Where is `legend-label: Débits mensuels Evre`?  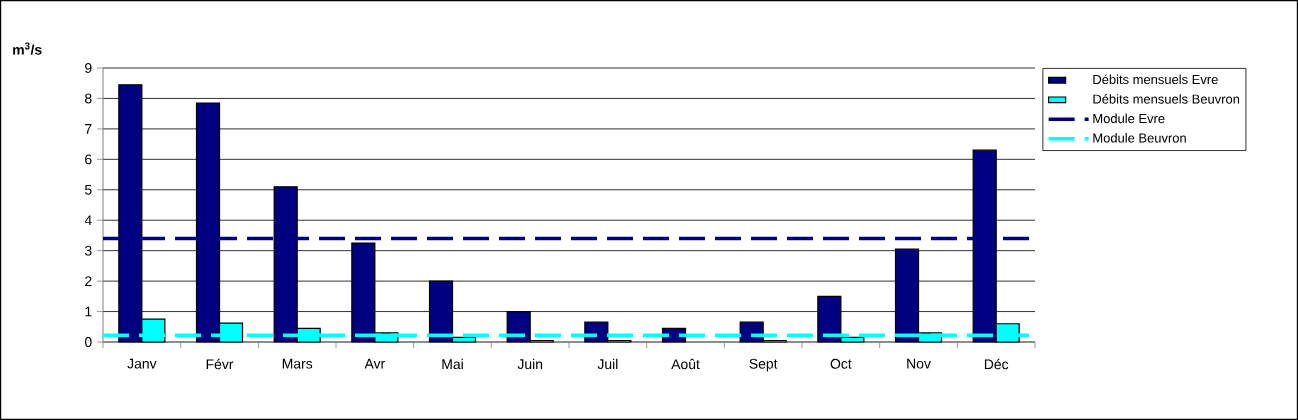 legend-label: Débits mensuels Evre is located at coordinates (1155, 79).